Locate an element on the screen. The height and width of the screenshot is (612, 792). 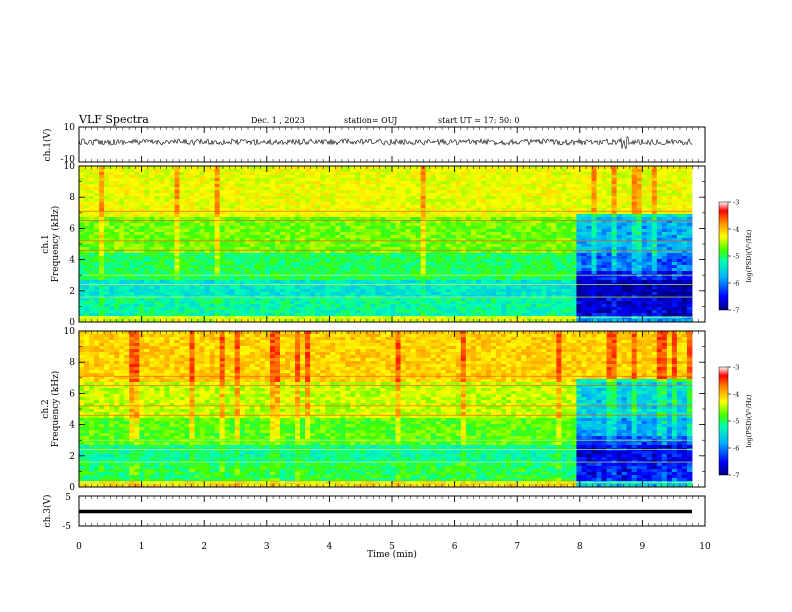
ch1-spec-ylabel-freq: Frequency (kHz) is located at coordinates (55, 244).